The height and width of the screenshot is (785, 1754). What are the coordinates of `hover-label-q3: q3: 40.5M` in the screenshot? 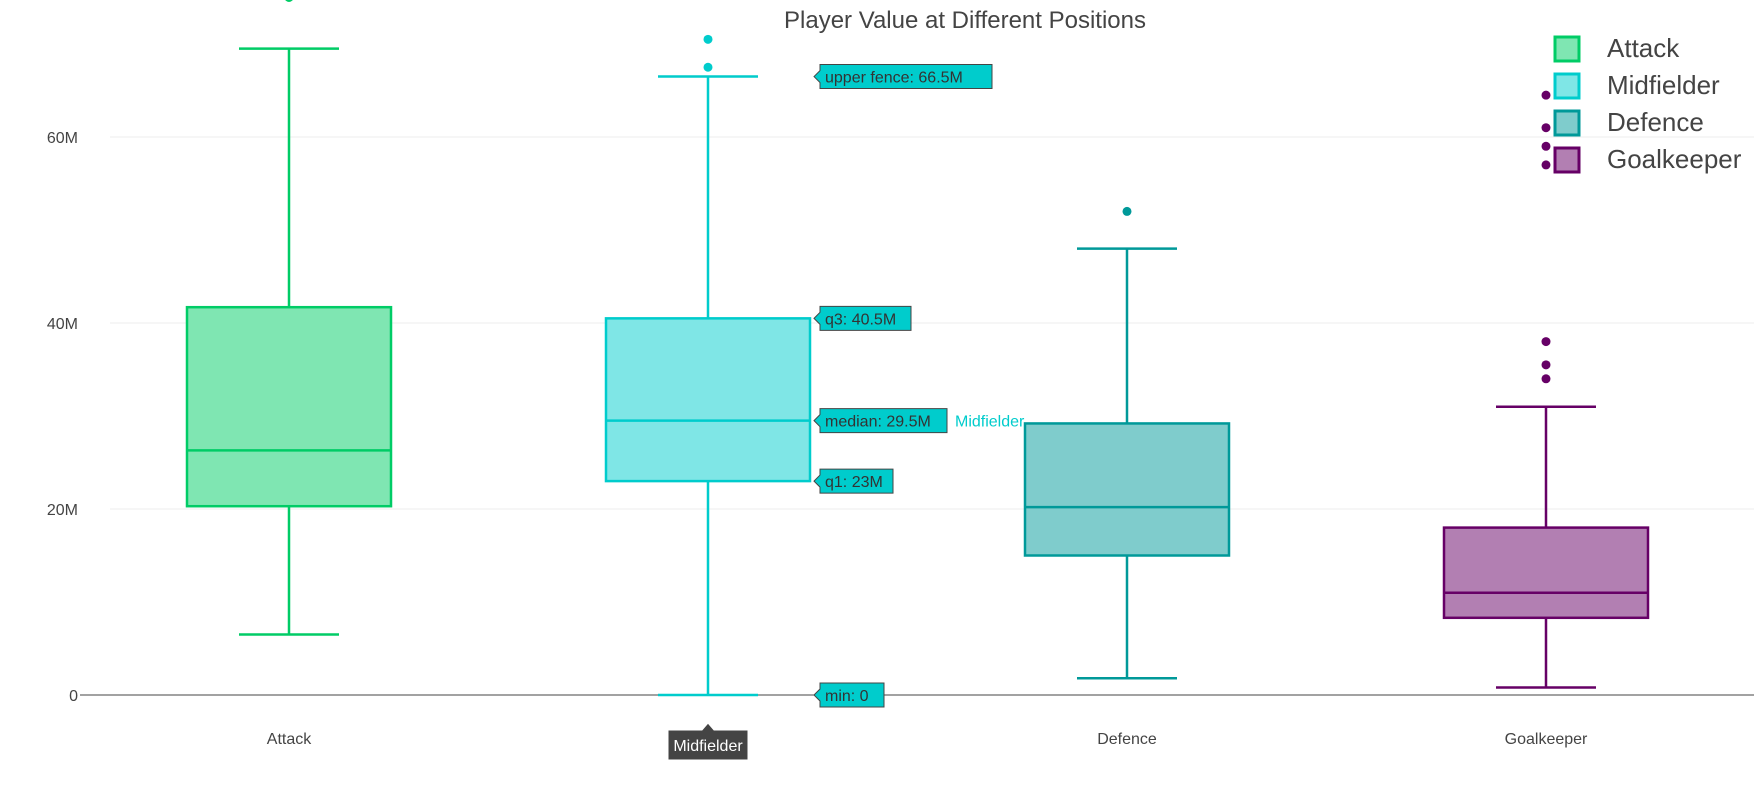 It's located at (862, 318).